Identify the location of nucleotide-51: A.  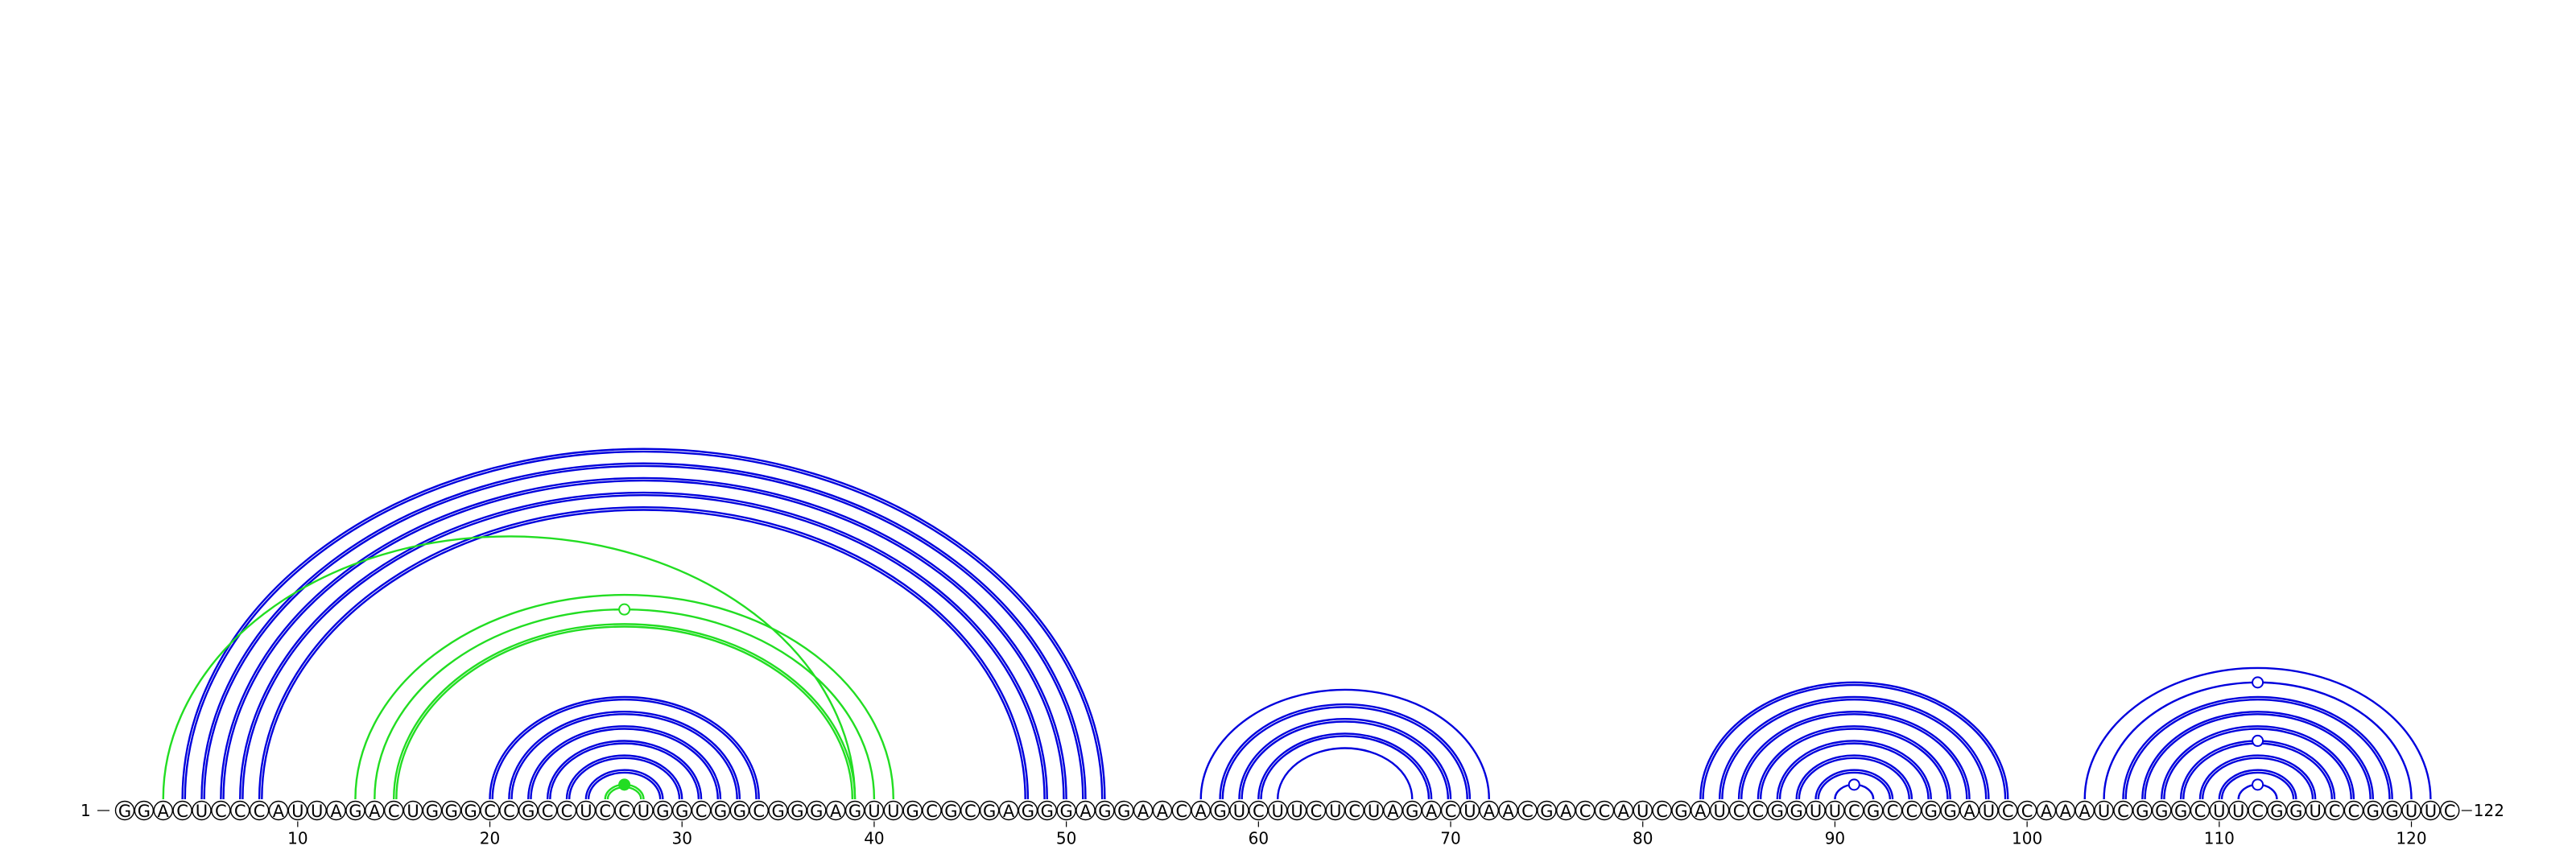
(1085, 811).